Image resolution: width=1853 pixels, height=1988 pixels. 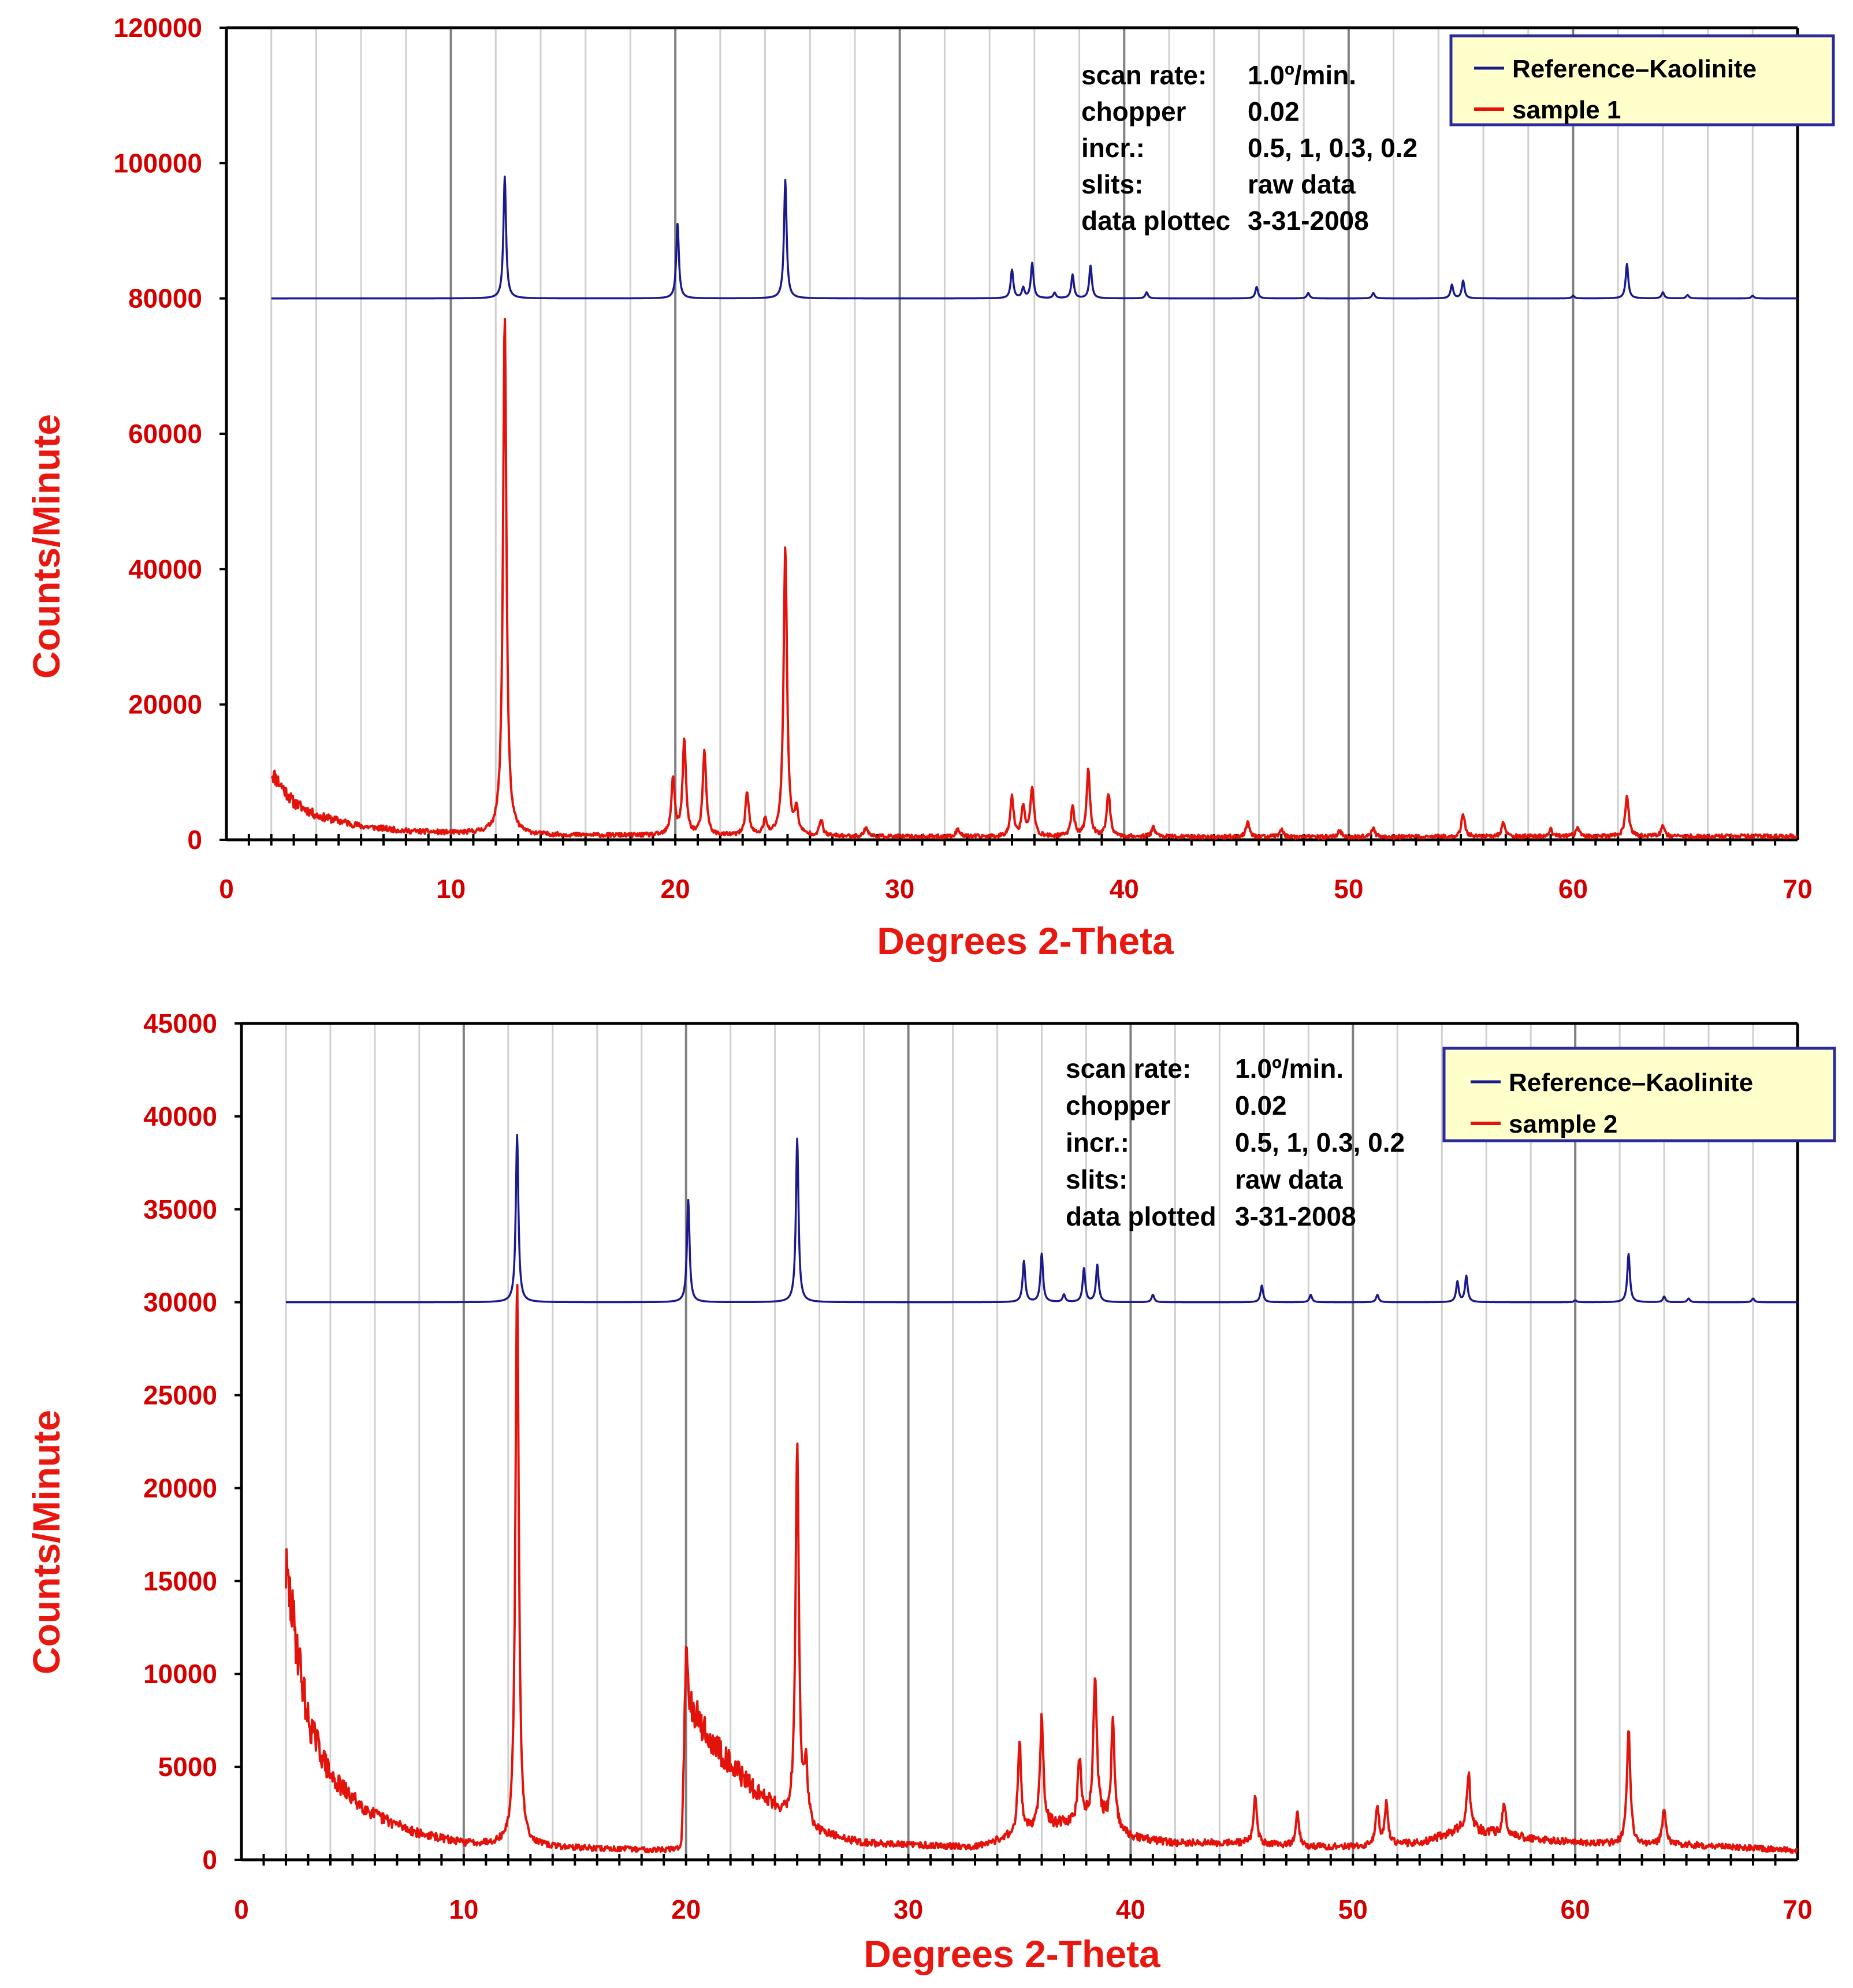 I want to click on y-tick-label: 60000, so click(x=165, y=434).